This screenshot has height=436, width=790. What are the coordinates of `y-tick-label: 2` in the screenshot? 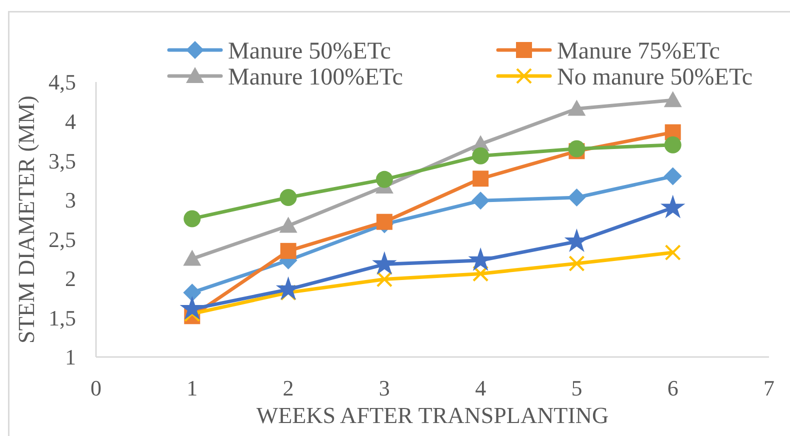 It's located at (70, 279).